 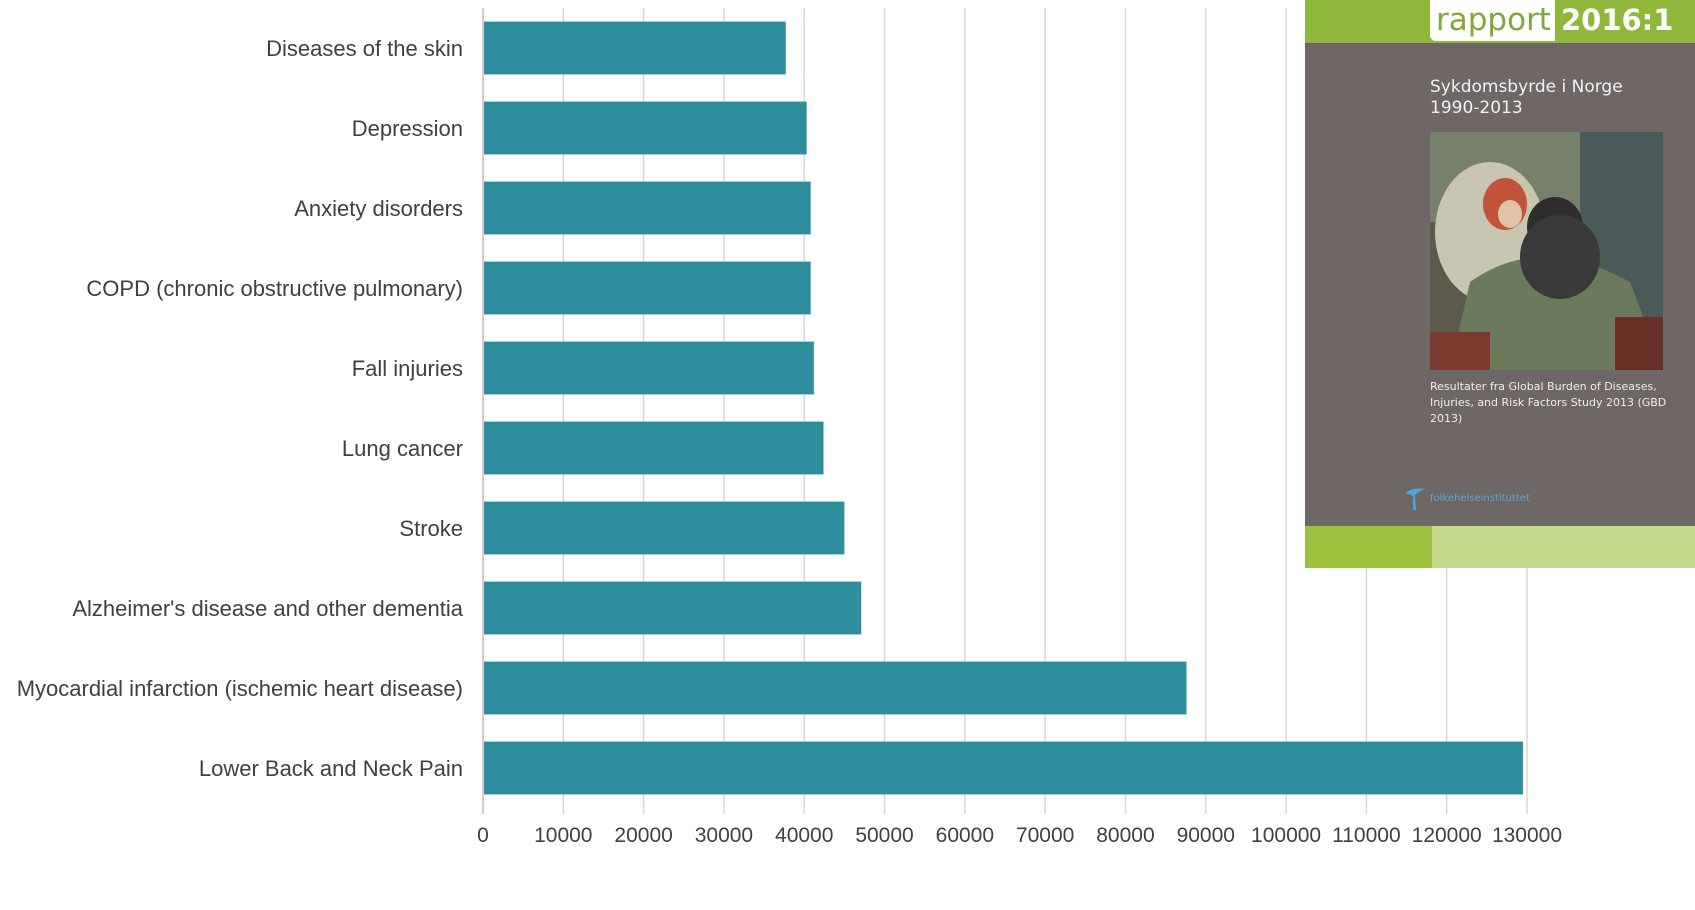 I want to click on cover-brand-left: rapport, so click(x=1492, y=20).